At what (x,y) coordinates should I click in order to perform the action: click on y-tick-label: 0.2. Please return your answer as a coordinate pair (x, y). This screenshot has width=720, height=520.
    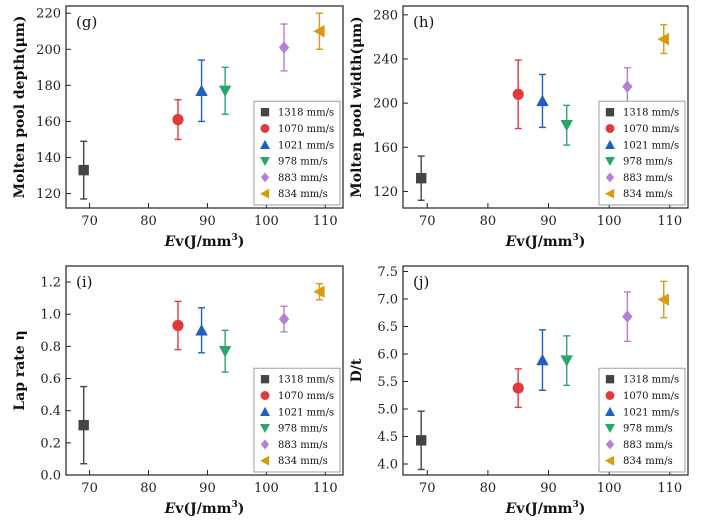
    Looking at the image, I should click on (50, 443).